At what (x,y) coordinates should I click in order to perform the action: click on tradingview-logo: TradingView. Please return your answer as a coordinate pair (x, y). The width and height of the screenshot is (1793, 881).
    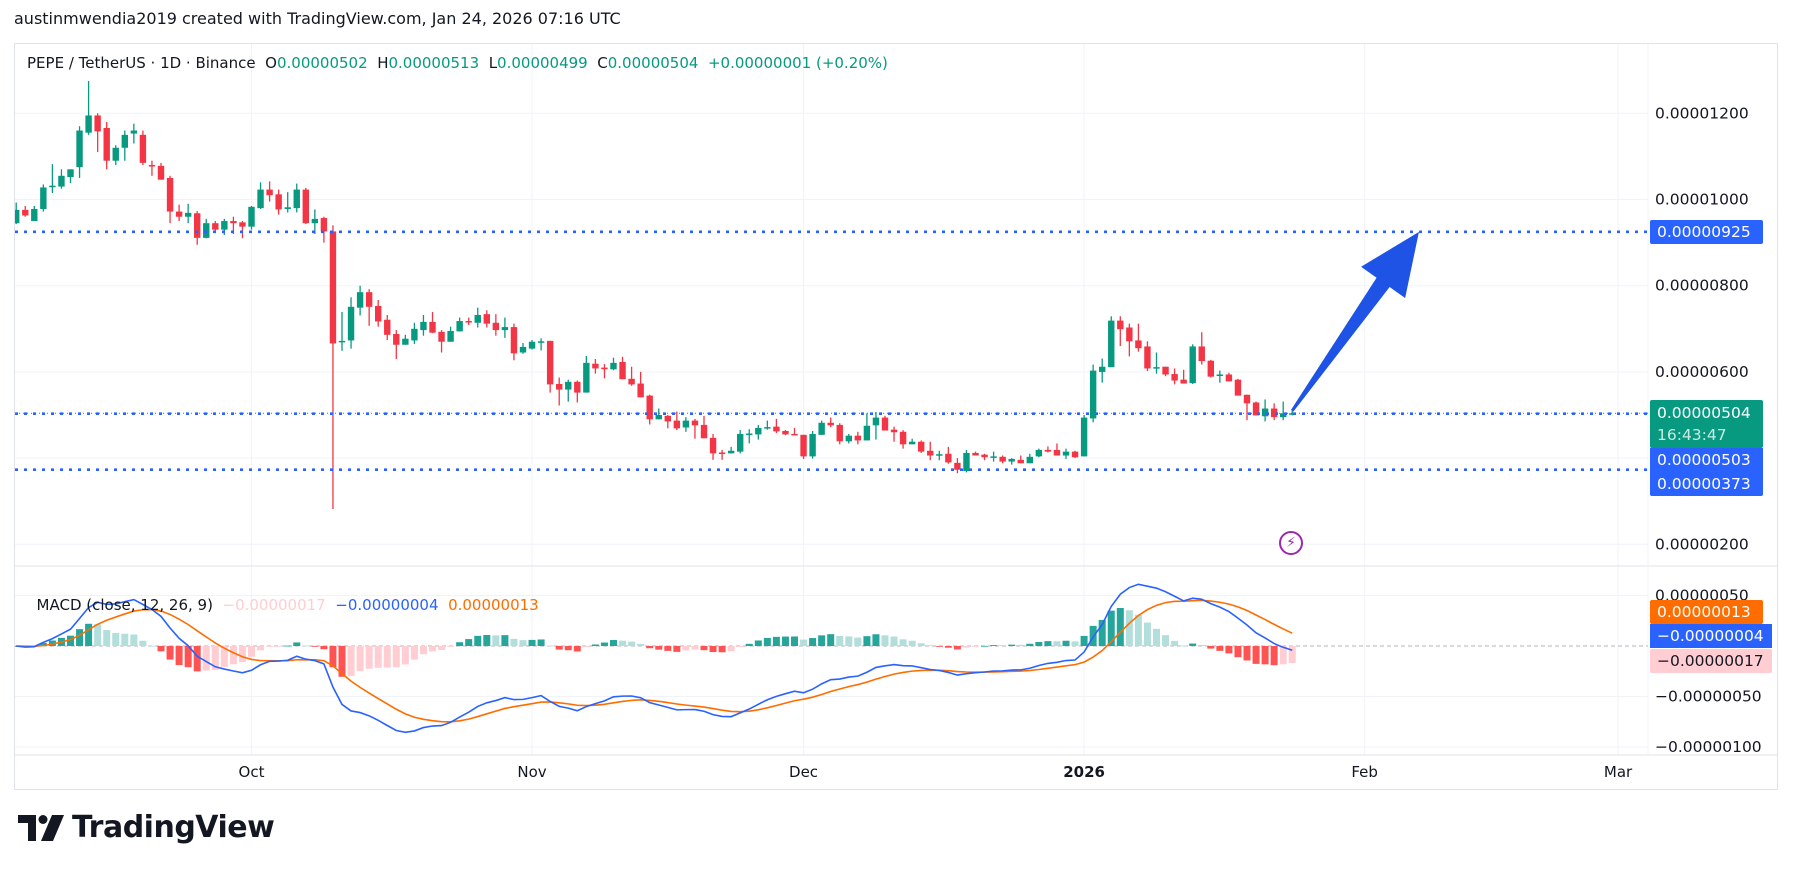
    Looking at the image, I should click on (146, 827).